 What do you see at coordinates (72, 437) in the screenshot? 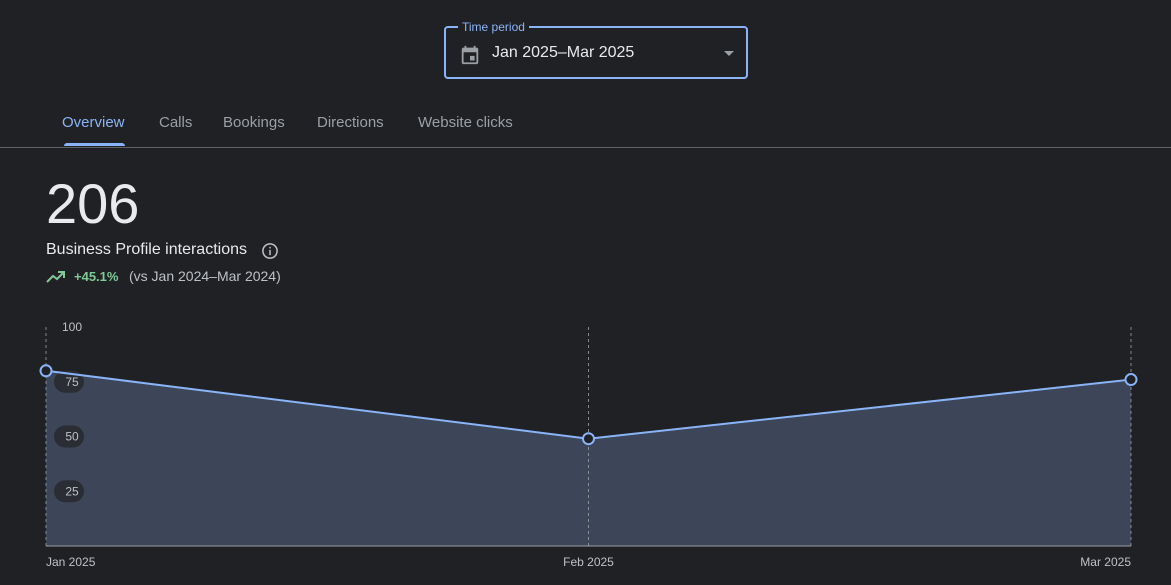
I see `y-tick-label: 50` at bounding box center [72, 437].